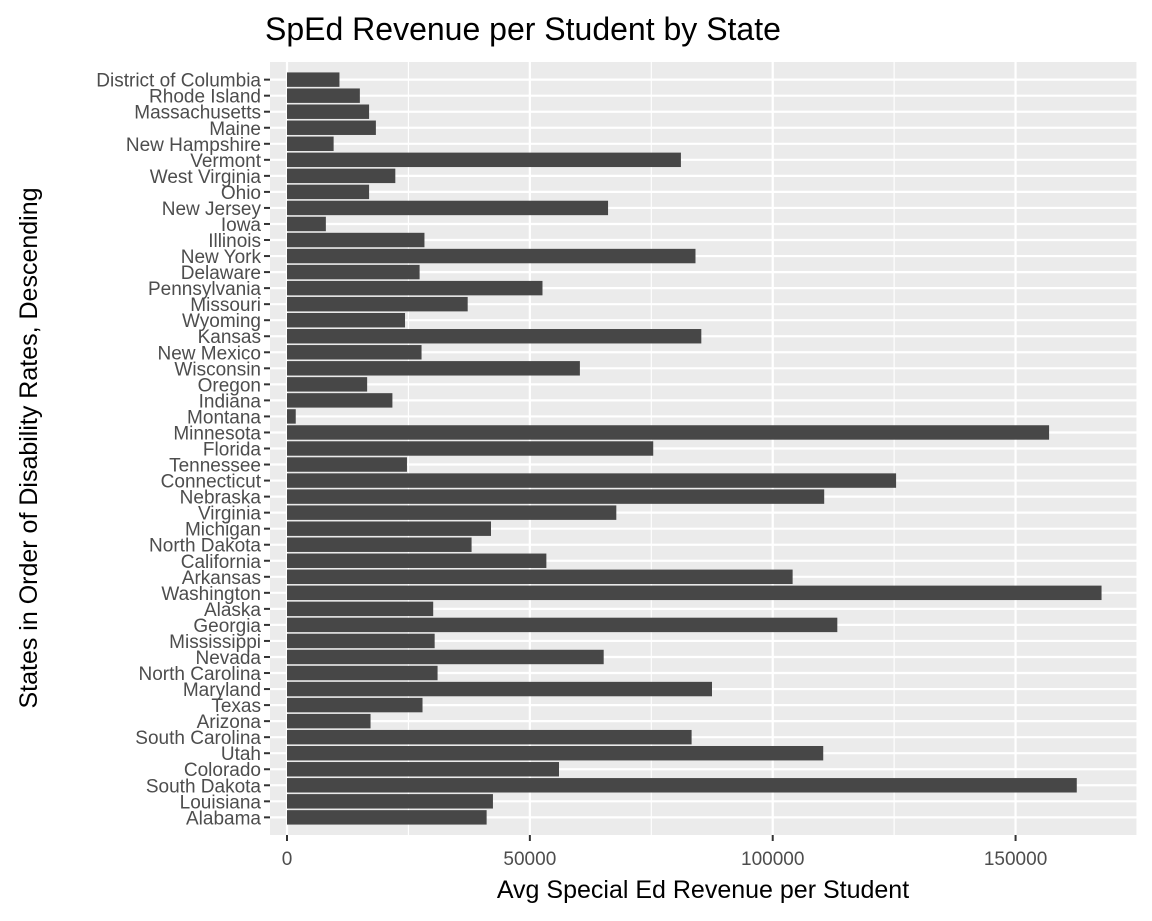  I want to click on y-tick-label: Washington, so click(211, 594).